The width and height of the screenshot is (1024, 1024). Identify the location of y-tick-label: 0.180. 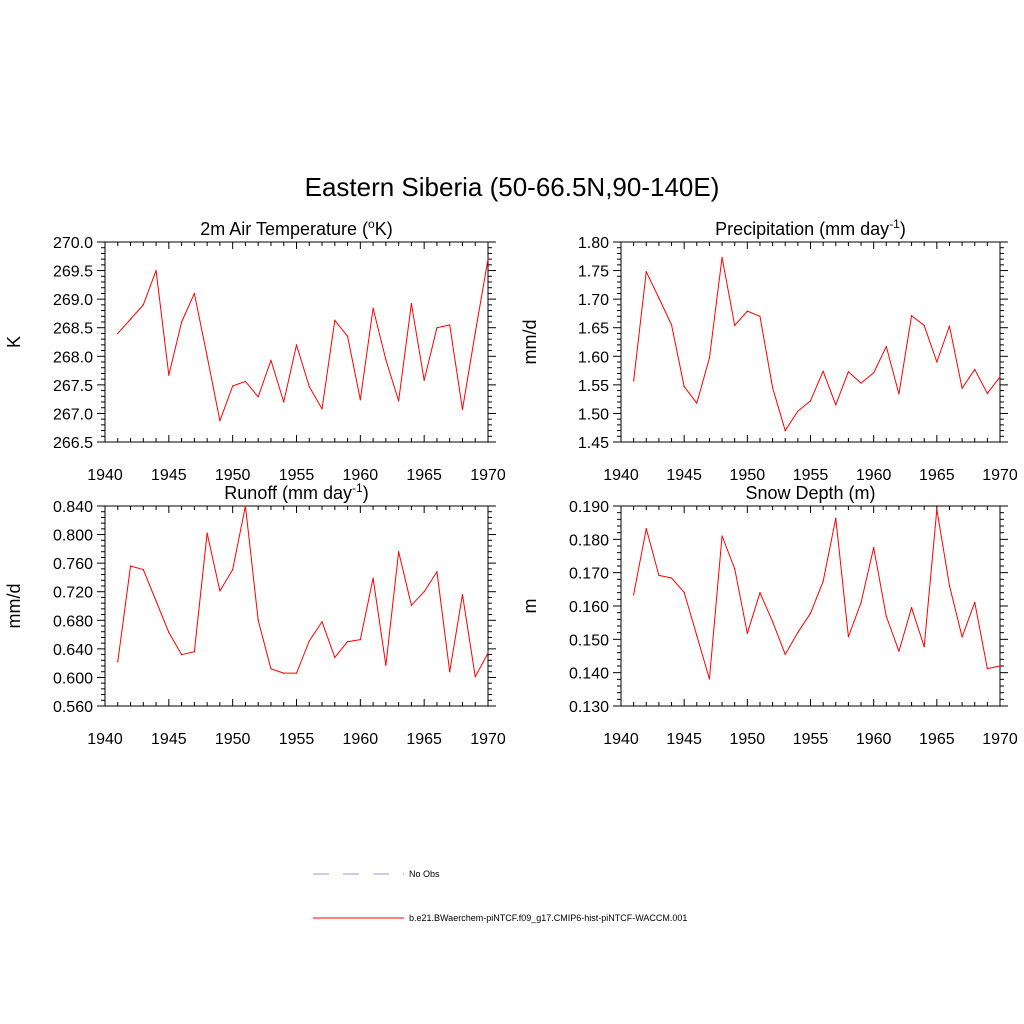
(589, 540).